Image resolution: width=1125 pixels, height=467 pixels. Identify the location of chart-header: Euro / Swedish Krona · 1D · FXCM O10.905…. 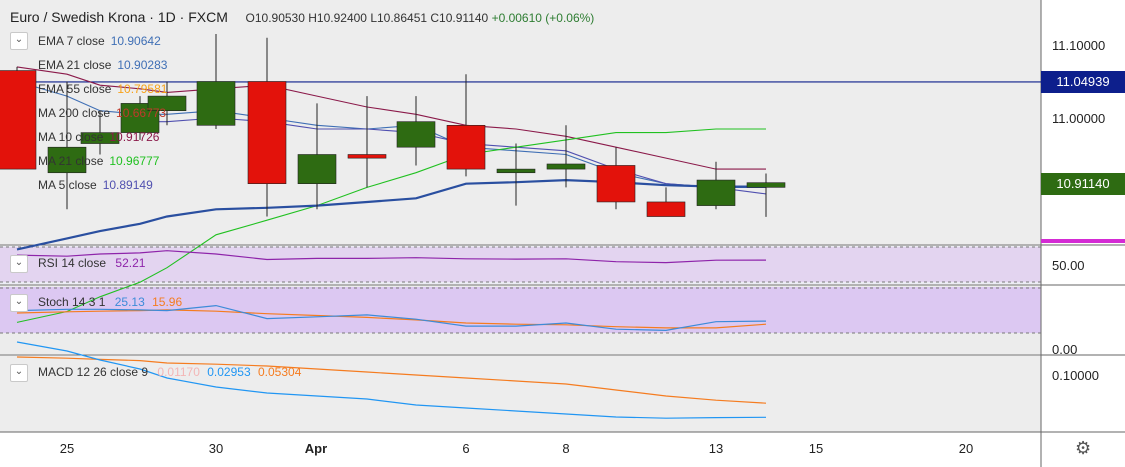
(302, 17).